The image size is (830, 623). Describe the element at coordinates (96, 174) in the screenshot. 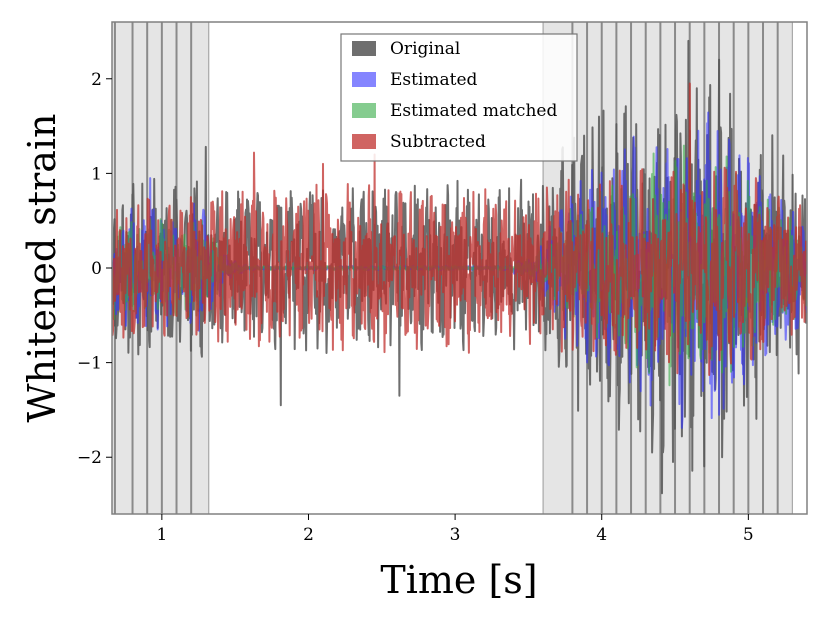

I see `y-tick-label: 1` at that location.